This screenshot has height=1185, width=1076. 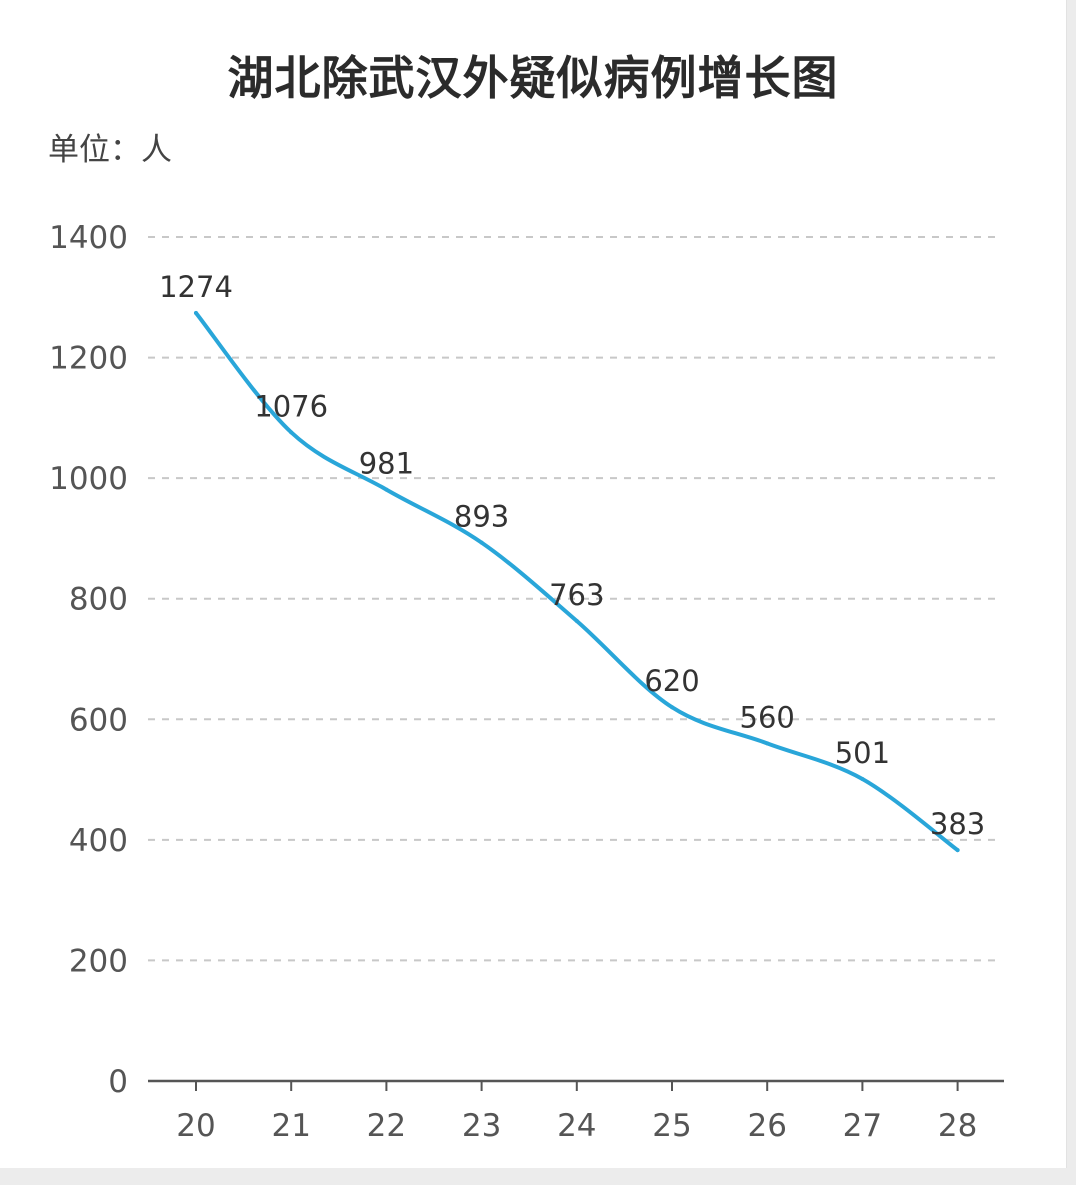 I want to click on y-tick-label-1000: 1000, so click(x=88, y=479).